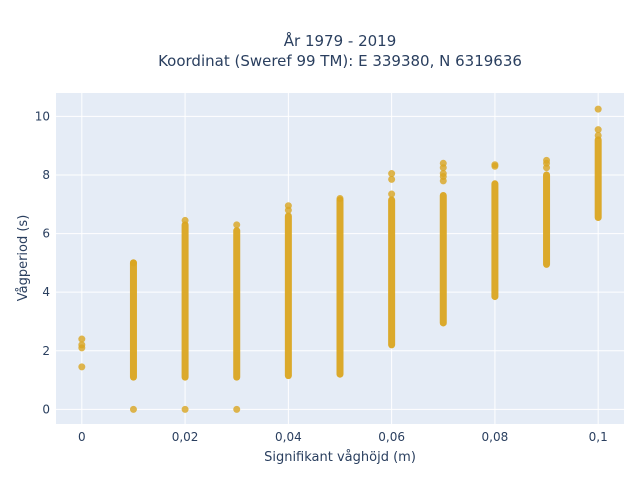 Image resolution: width=640 pixels, height=484 pixels. I want to click on x-tick-label: 0,02, so click(185, 437).